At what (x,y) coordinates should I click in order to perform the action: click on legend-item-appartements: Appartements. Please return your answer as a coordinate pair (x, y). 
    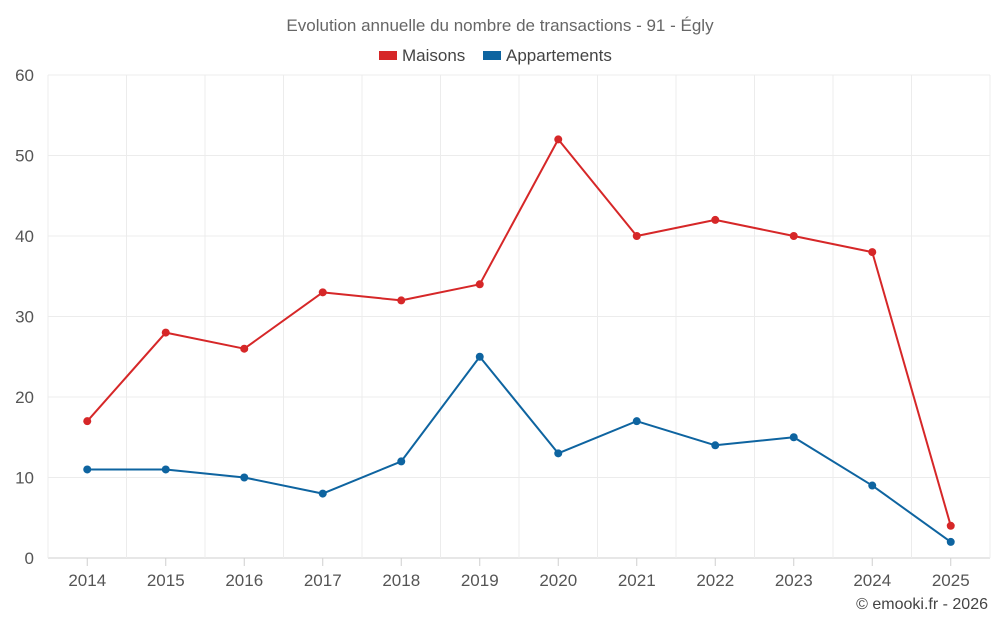
    Looking at the image, I should click on (547, 55).